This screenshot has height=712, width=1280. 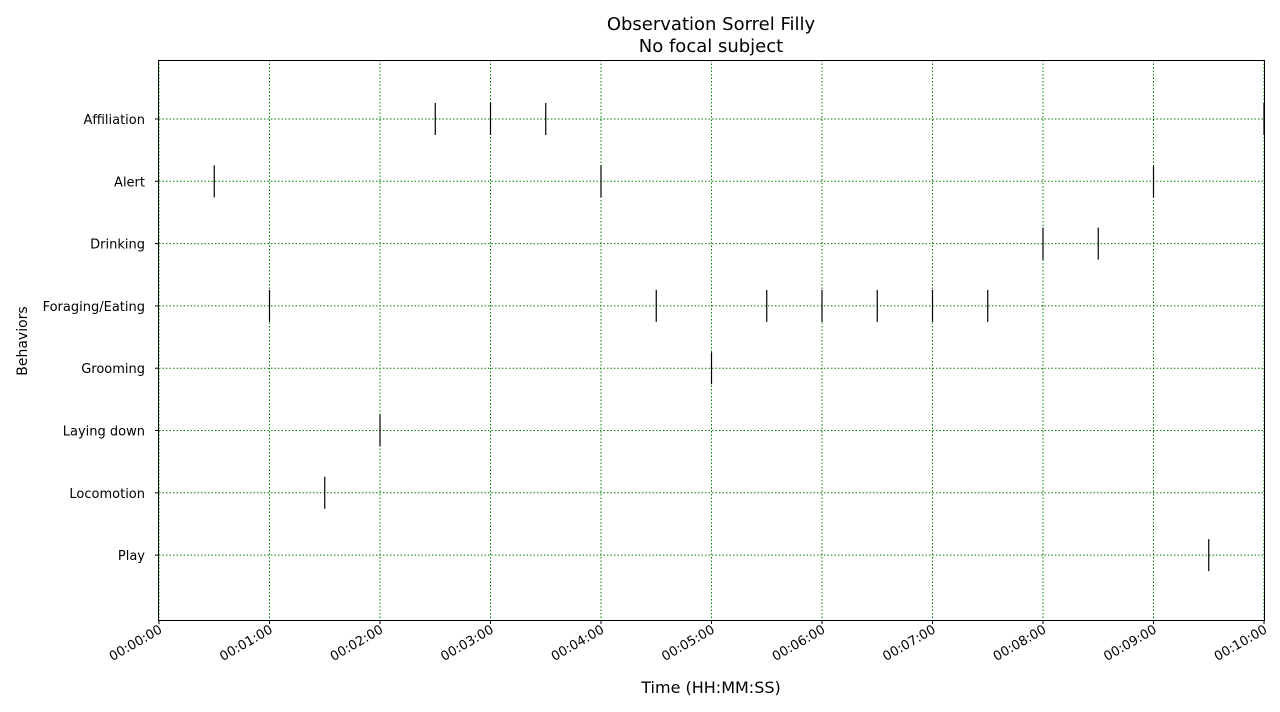 I want to click on y-tick-label: Foraging/Eating, so click(x=94, y=307).